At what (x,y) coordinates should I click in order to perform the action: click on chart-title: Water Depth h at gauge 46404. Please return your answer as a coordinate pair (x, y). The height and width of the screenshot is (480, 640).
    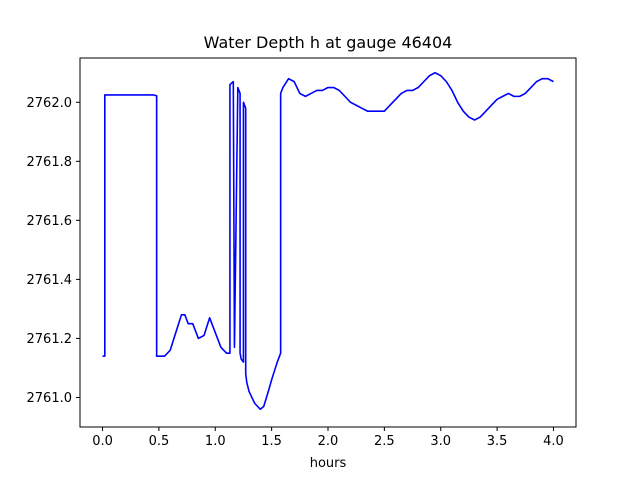
    Looking at the image, I should click on (328, 42).